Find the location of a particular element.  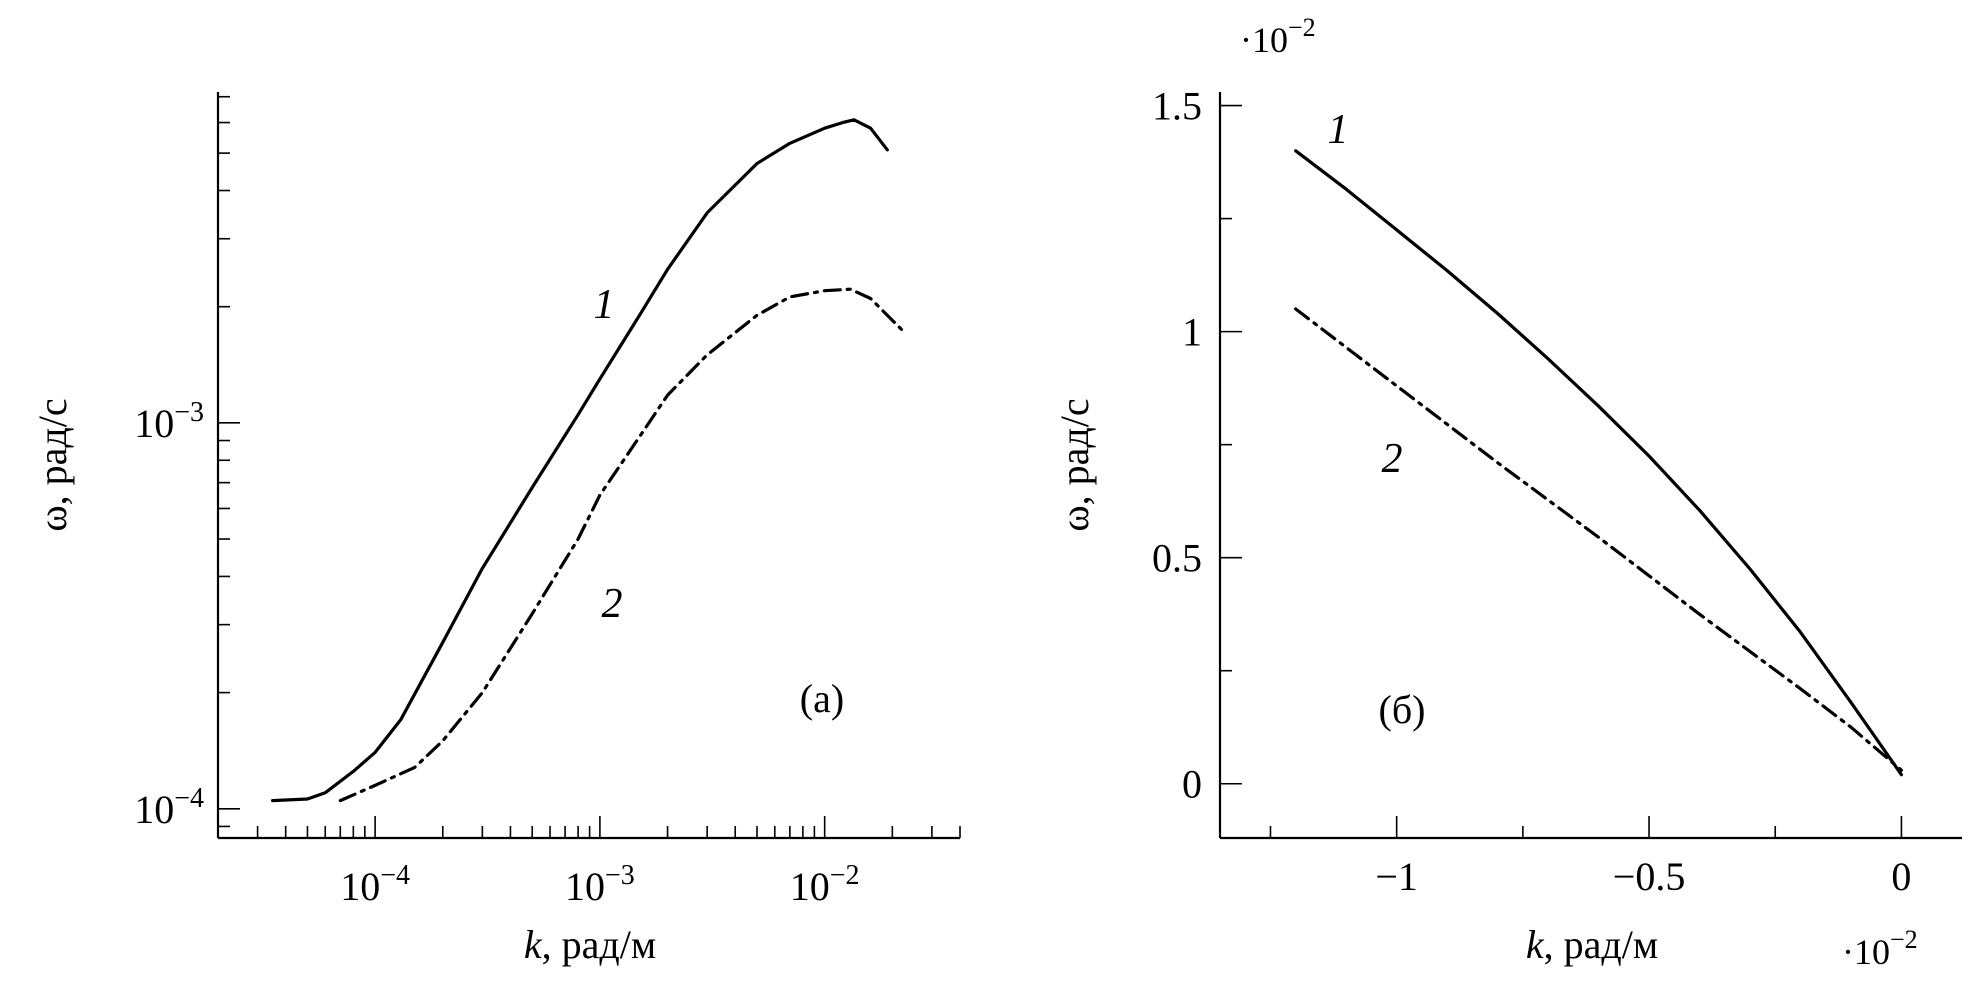

series-label-a-2: 2 is located at coordinates (612, 604).